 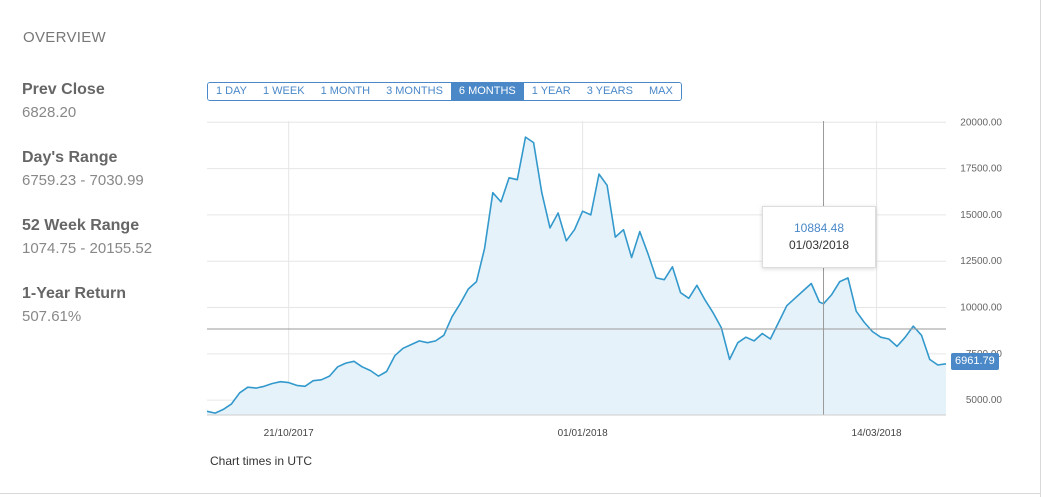 What do you see at coordinates (261, 461) in the screenshot?
I see `chart-footnote: Chart times in UTC` at bounding box center [261, 461].